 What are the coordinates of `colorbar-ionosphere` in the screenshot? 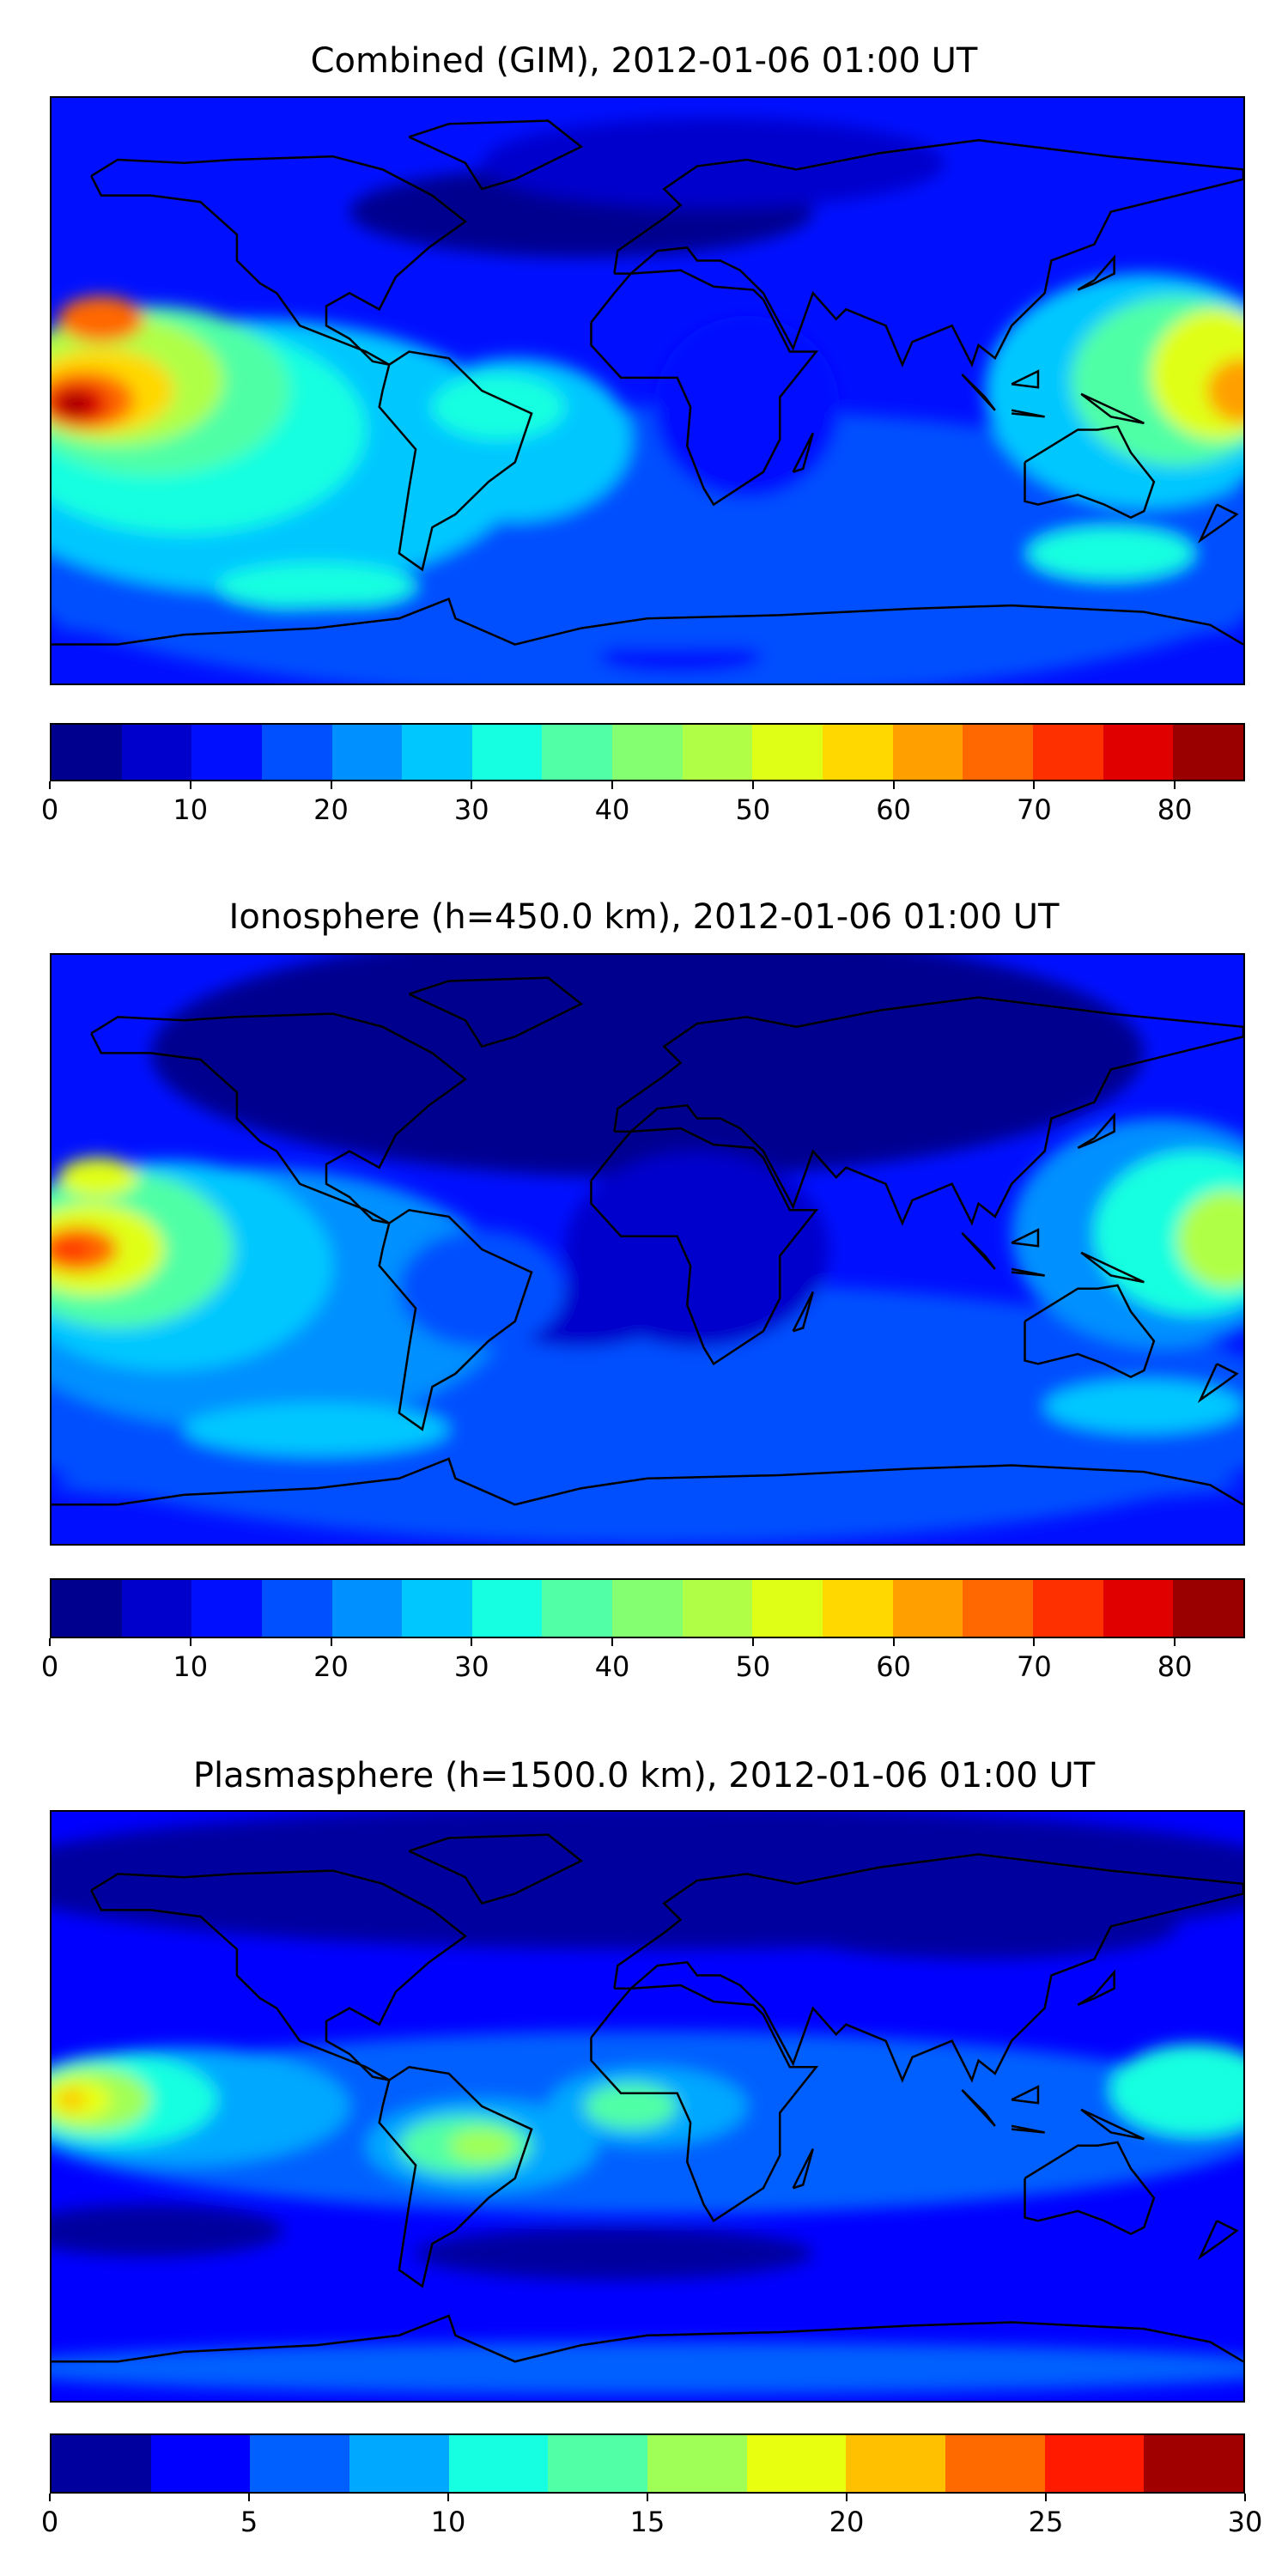 It's located at (647, 1608).